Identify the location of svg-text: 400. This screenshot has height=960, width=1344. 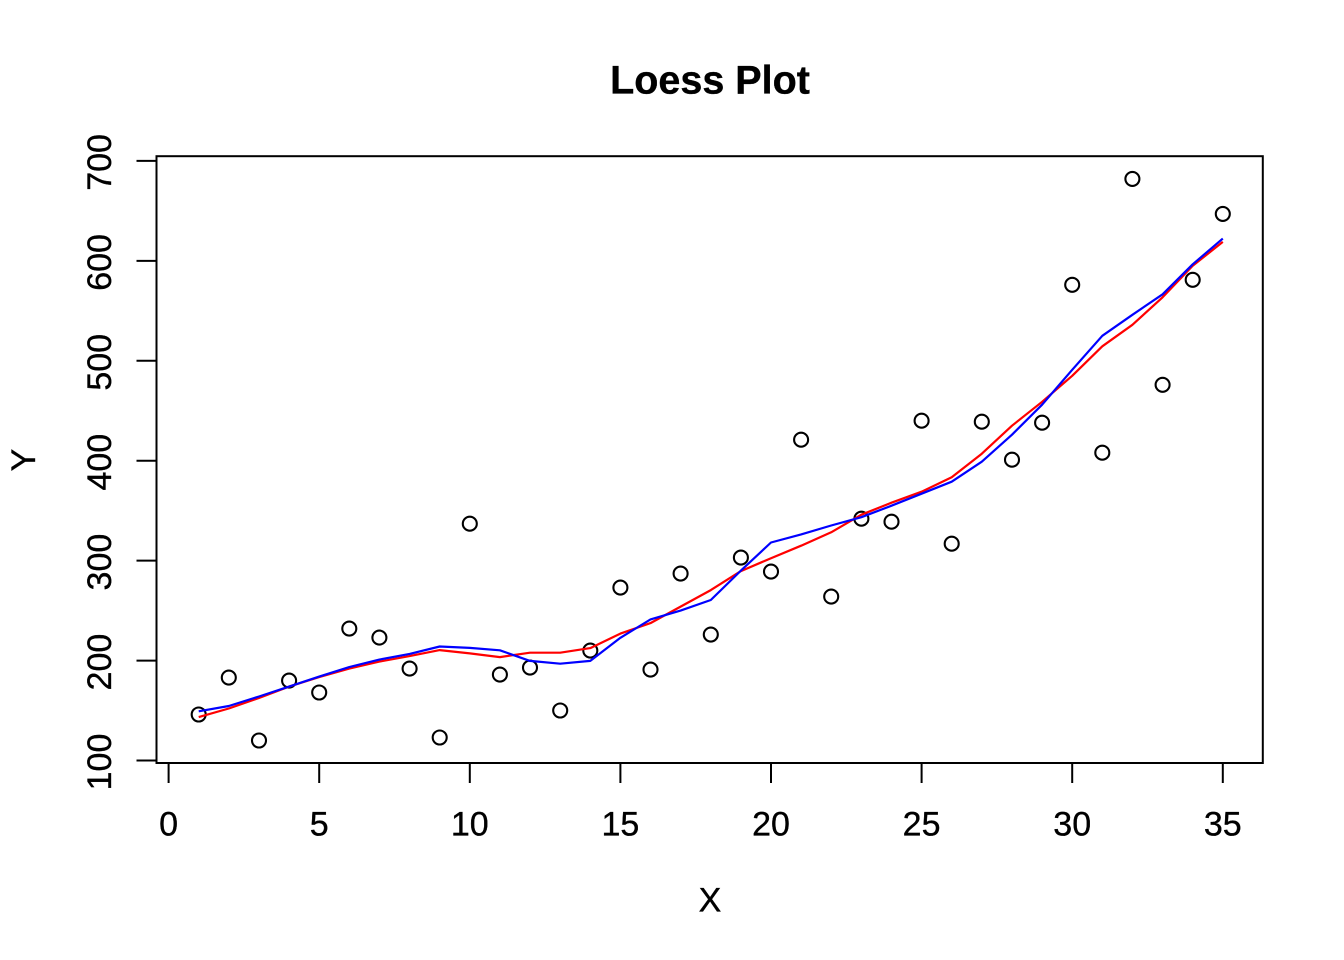
(100, 462).